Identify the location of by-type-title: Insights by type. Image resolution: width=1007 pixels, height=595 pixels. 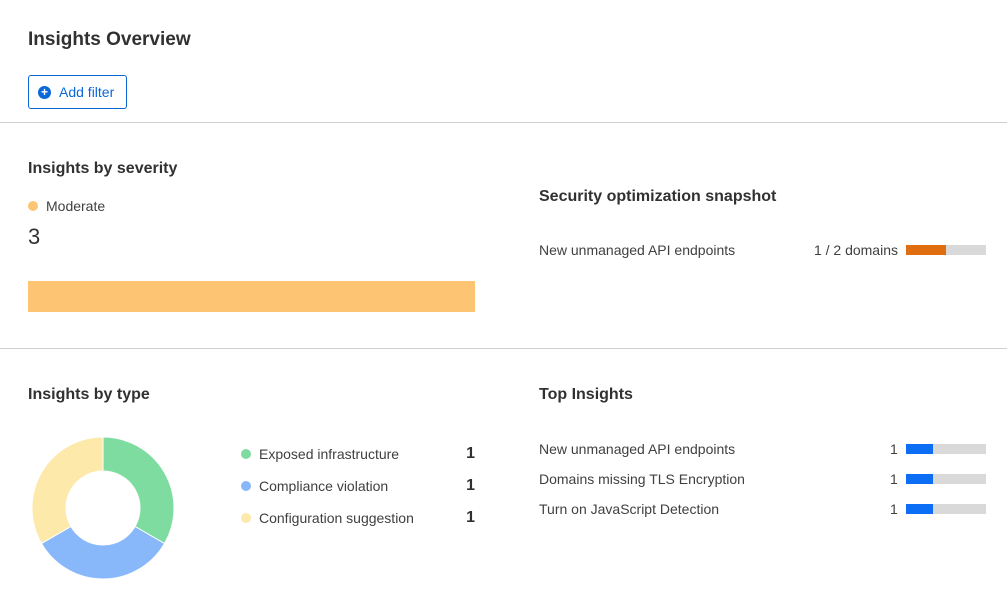
(89, 394).